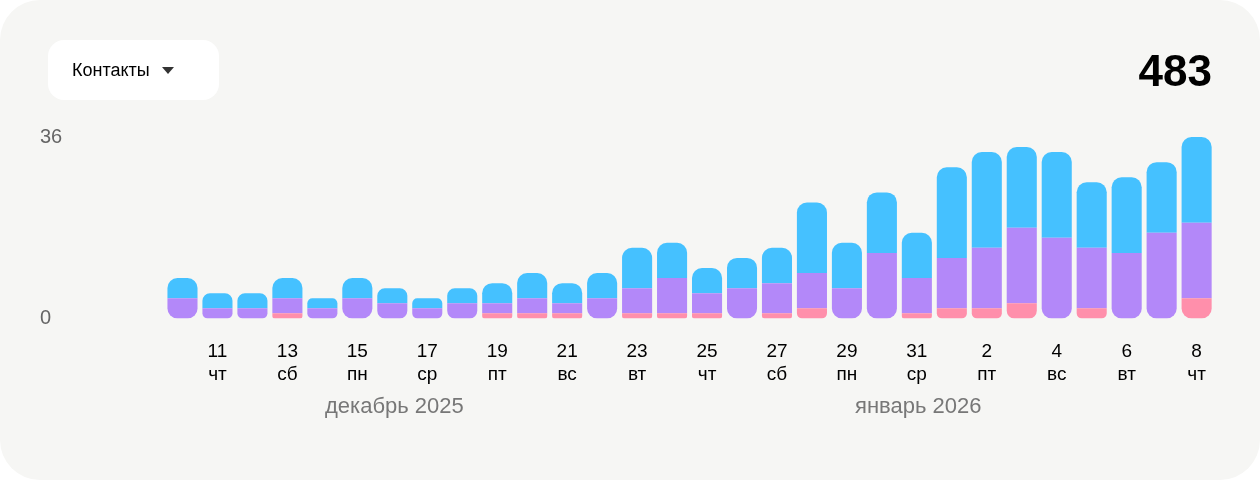 Image resolution: width=1260 pixels, height=480 pixels. I want to click on y-tick-label: 36, so click(51, 135).